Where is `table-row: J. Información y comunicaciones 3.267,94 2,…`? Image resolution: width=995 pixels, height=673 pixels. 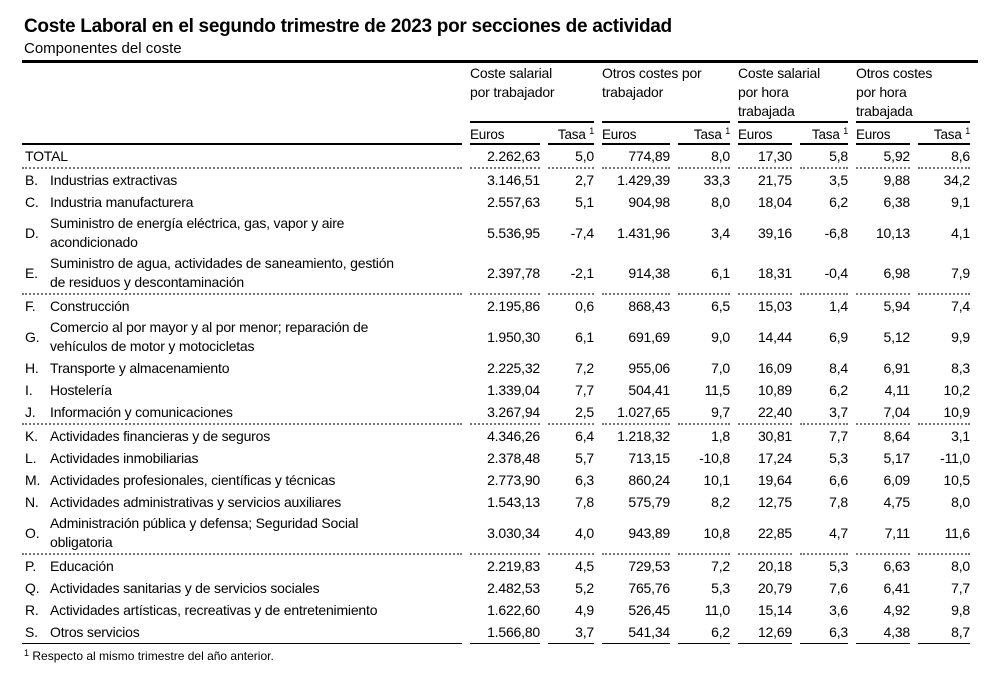 table-row: J. Información y comunicaciones 3.267,94 2,… is located at coordinates (496, 413).